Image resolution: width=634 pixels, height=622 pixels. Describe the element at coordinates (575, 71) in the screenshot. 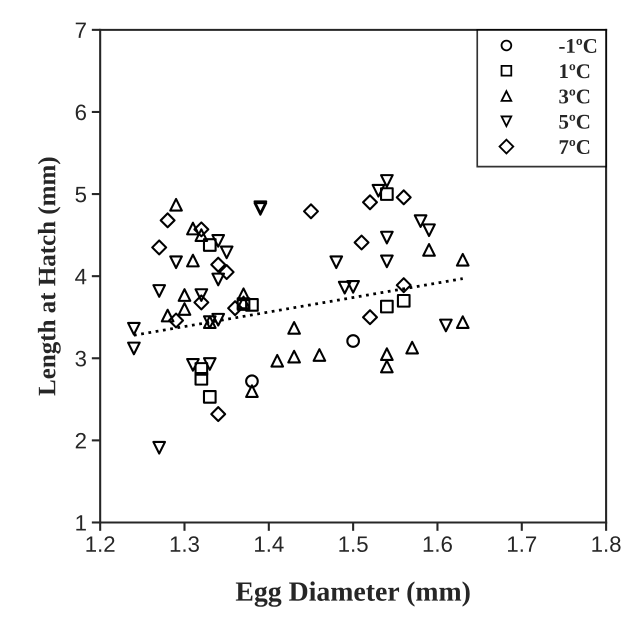

I see `legend-label: 1ºC` at that location.